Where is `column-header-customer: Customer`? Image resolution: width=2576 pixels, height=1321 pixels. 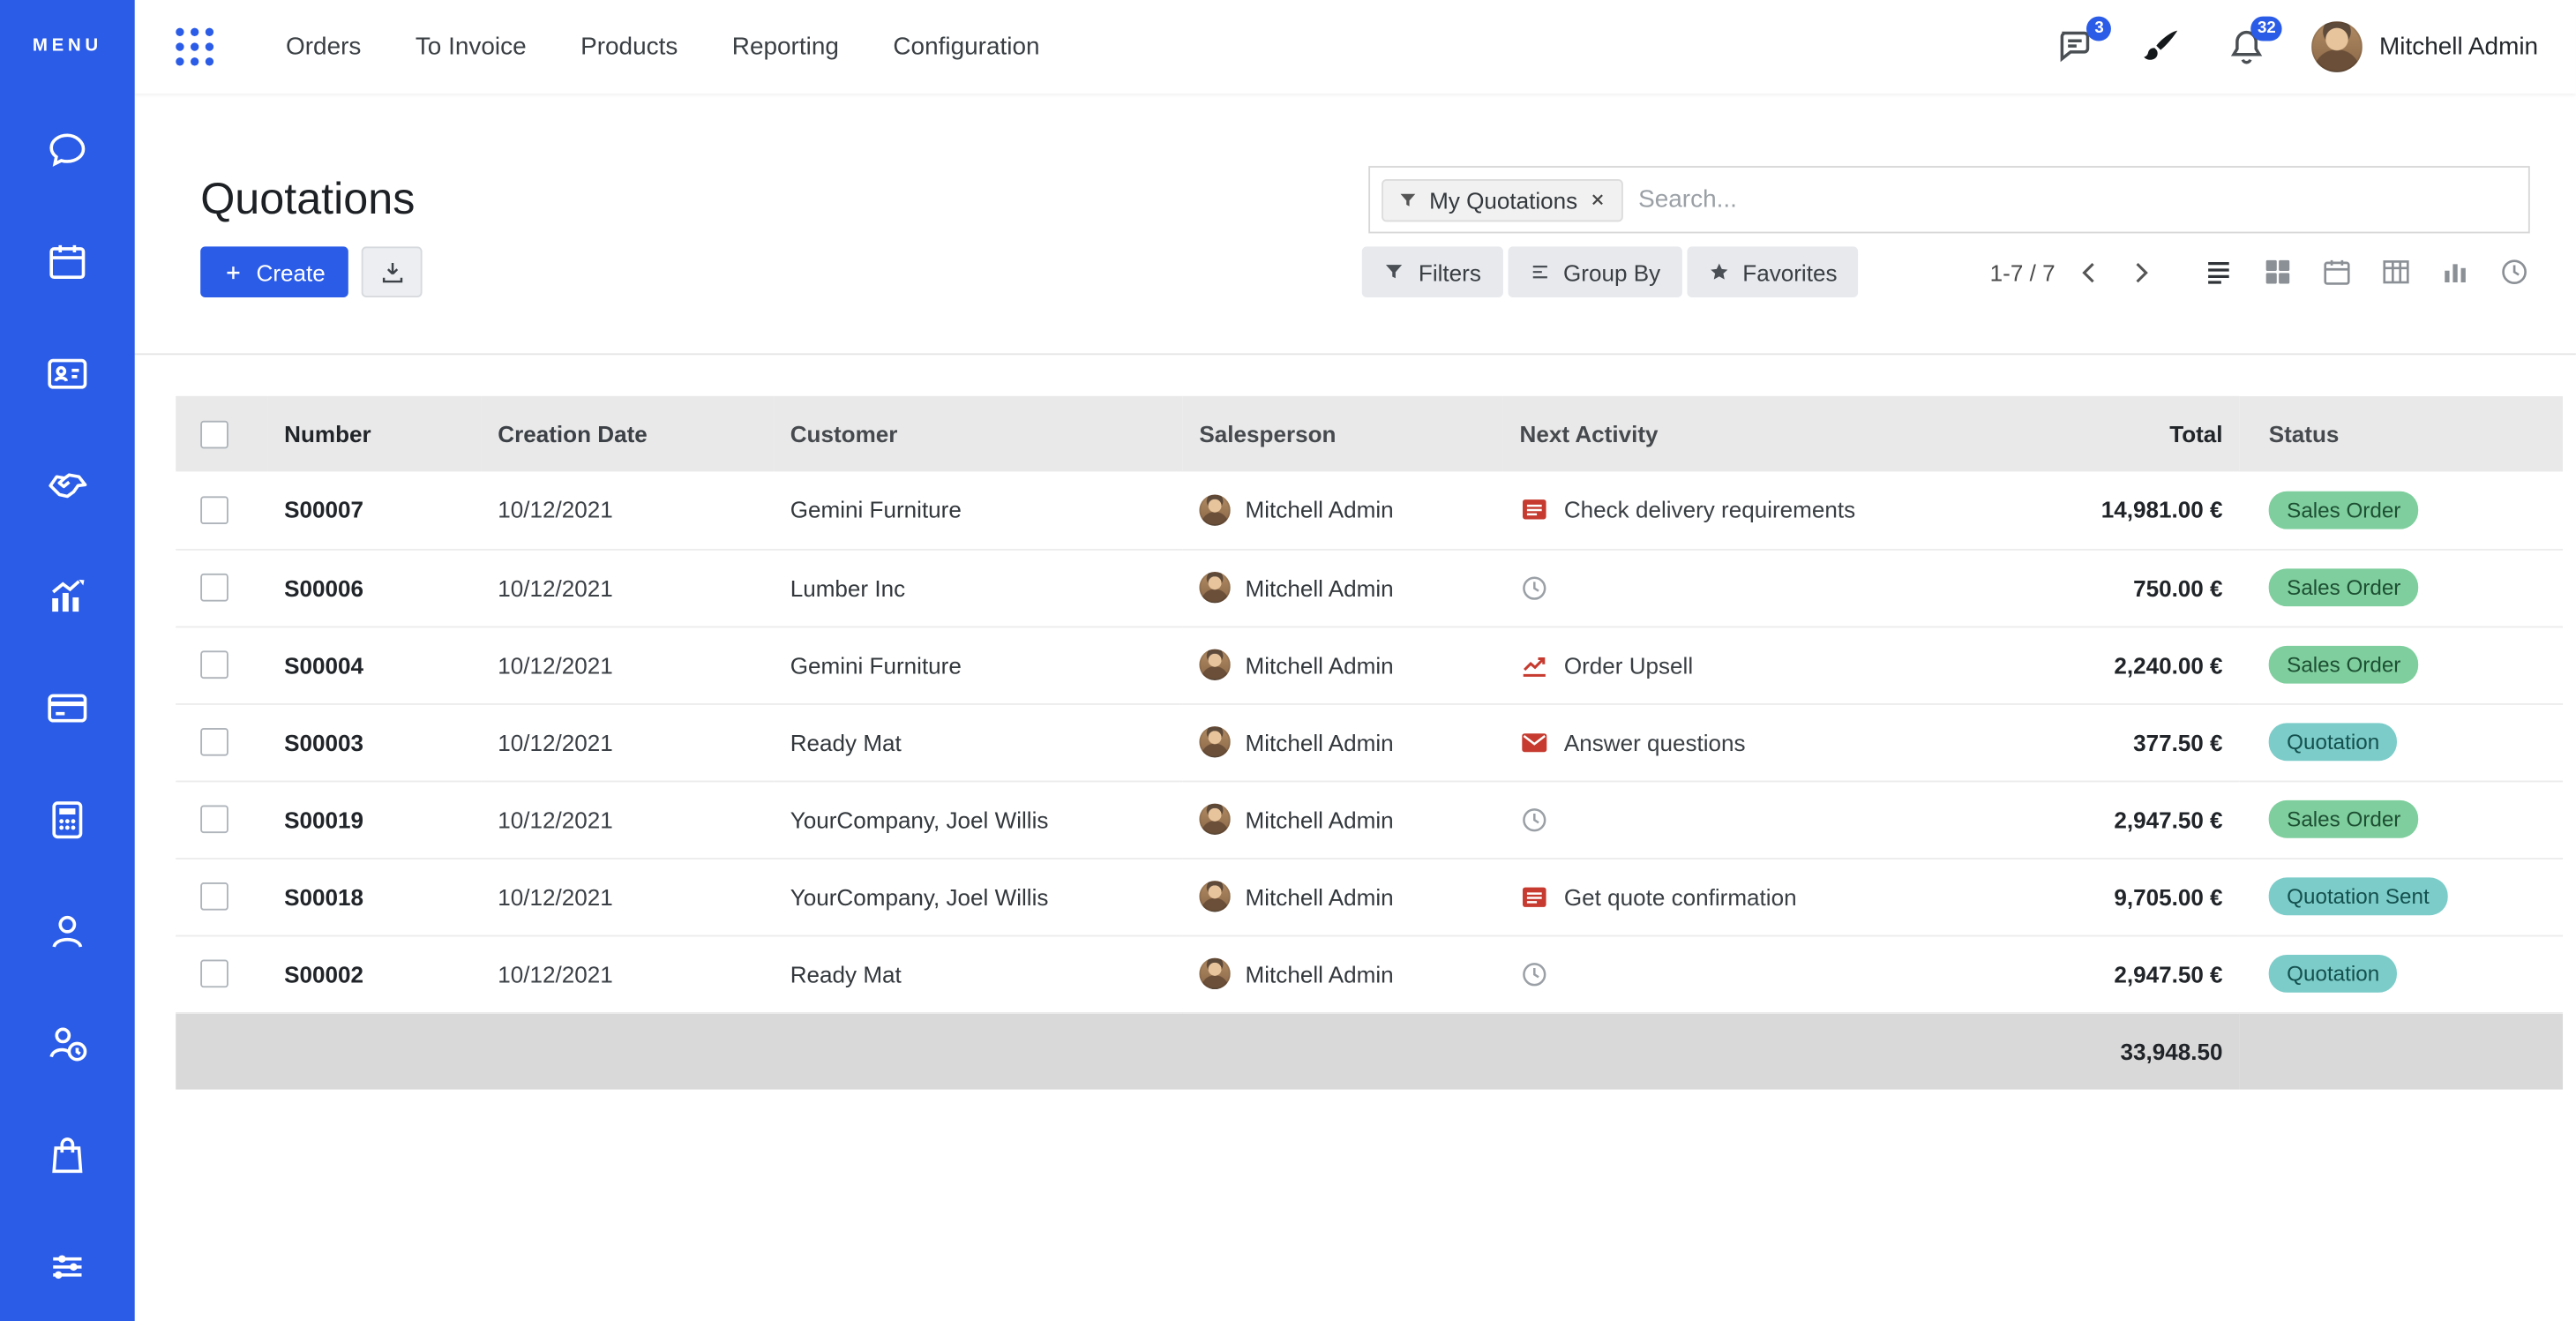
column-header-customer: Customer is located at coordinates (979, 434).